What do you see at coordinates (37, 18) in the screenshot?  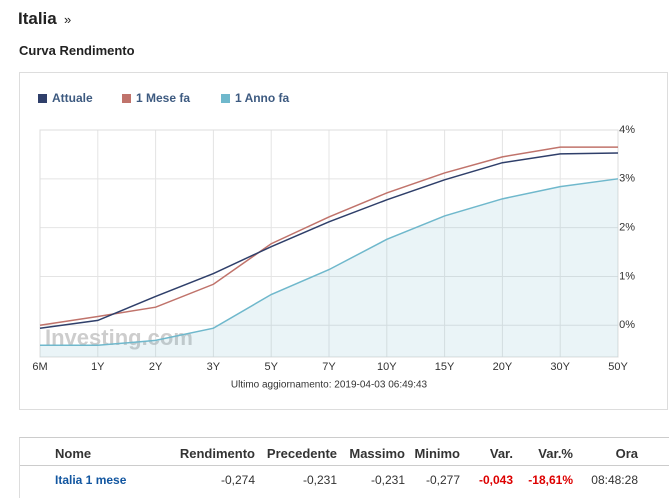 I see `page-title: Italia` at bounding box center [37, 18].